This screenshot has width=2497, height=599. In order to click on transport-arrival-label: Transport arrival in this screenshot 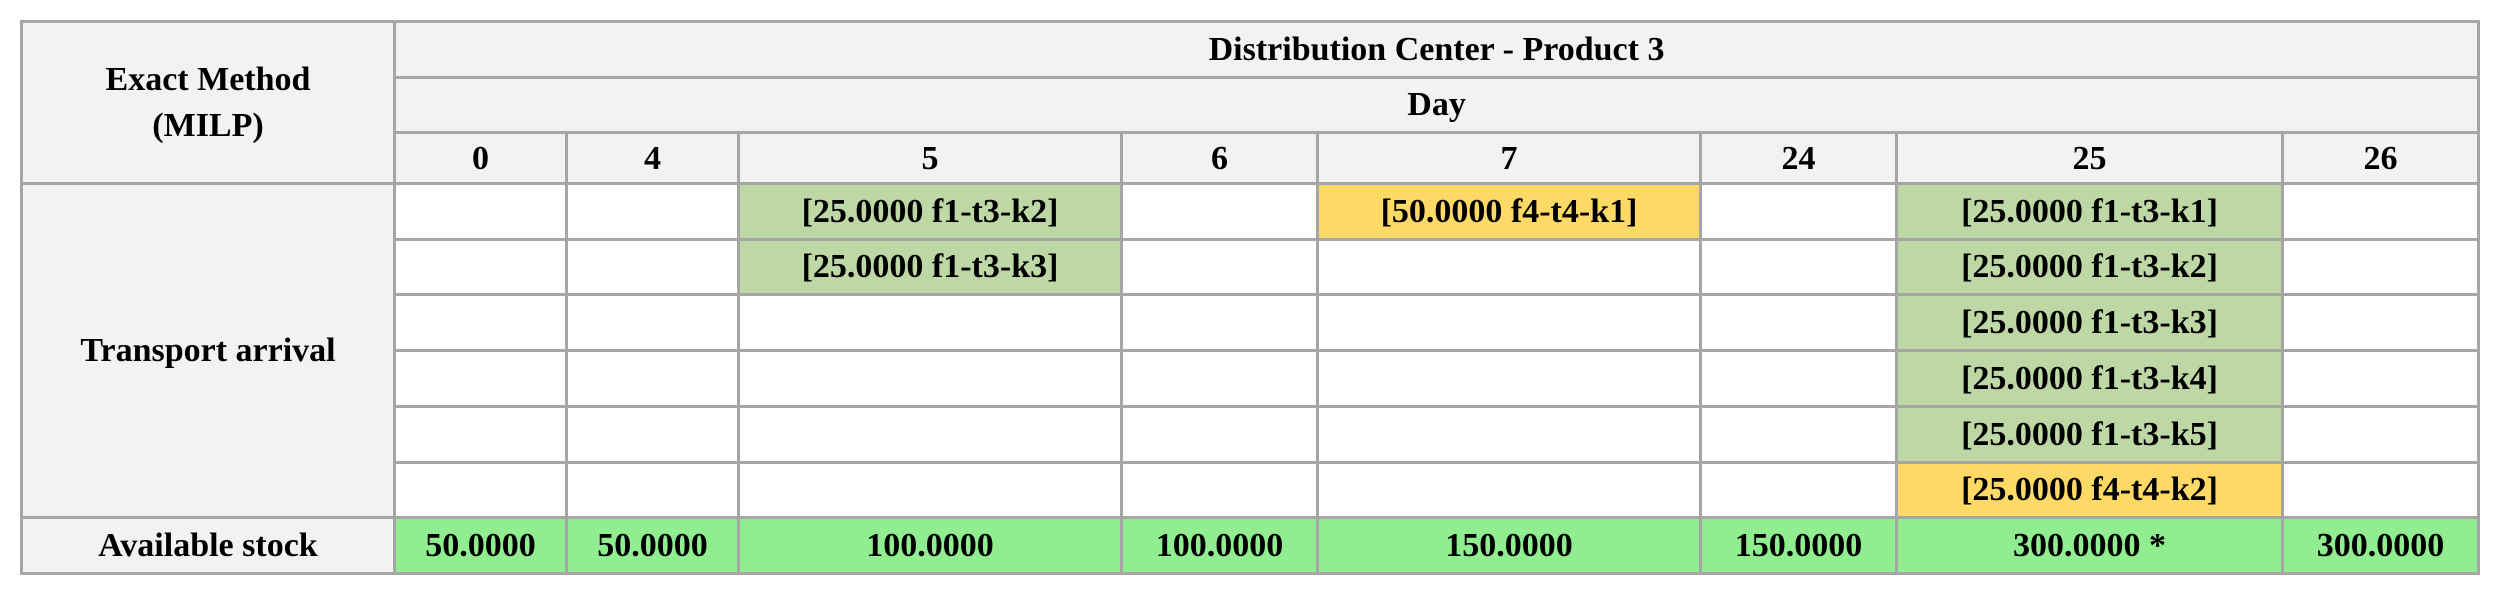, I will do `click(208, 351)`.